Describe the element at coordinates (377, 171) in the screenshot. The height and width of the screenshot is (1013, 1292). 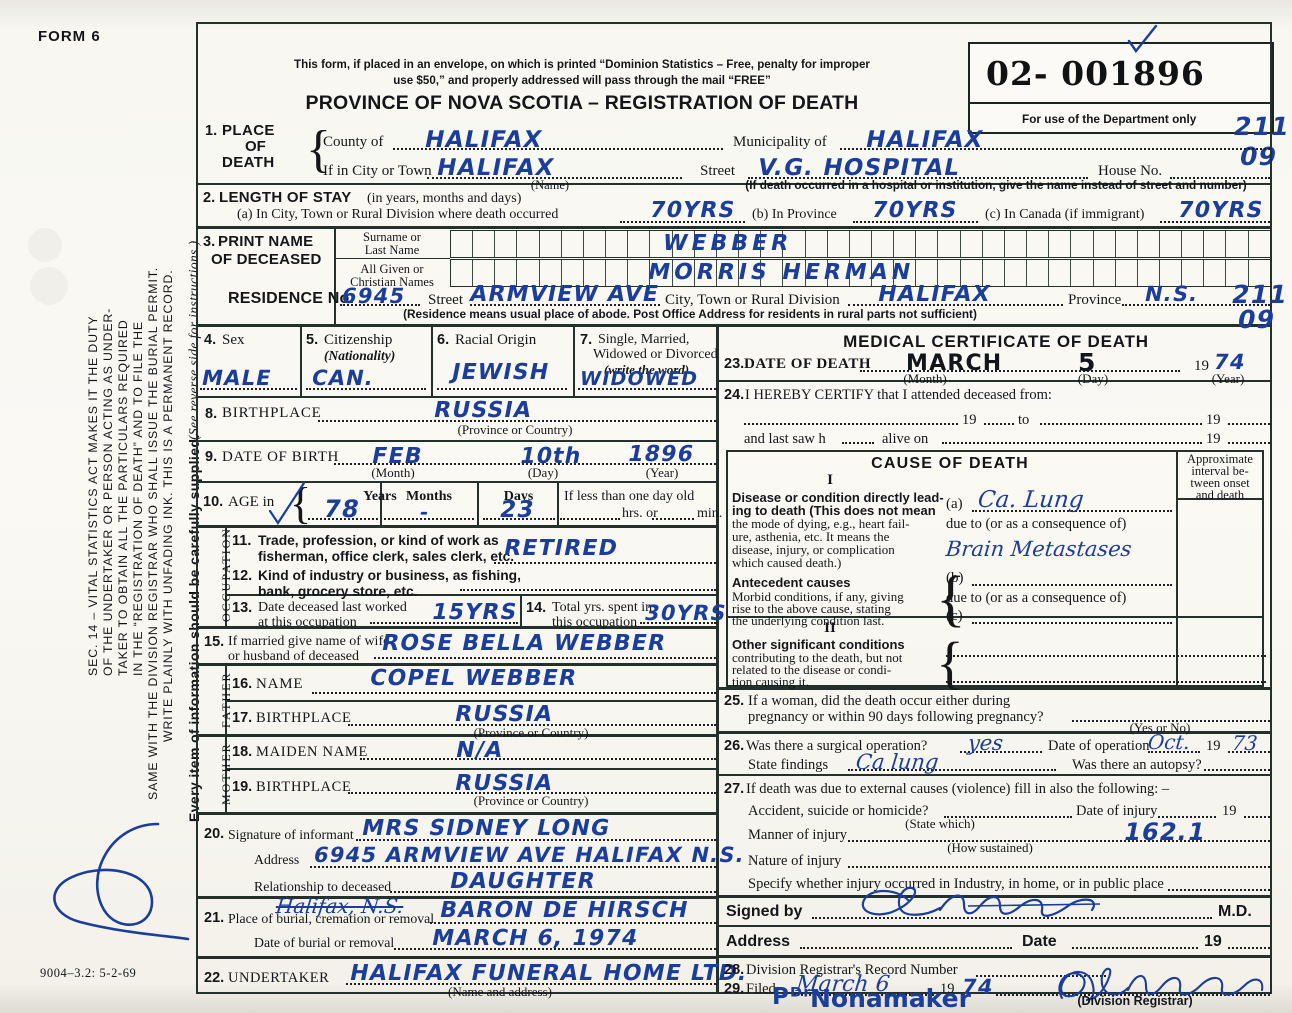
I see `city-town-label: If in City or Town` at that location.